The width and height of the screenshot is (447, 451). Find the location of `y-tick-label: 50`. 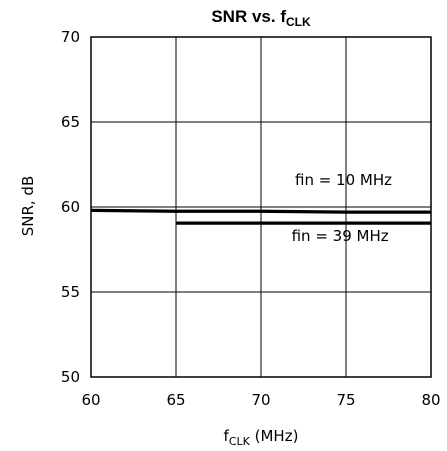

y-tick-label: 50 is located at coordinates (70, 377).